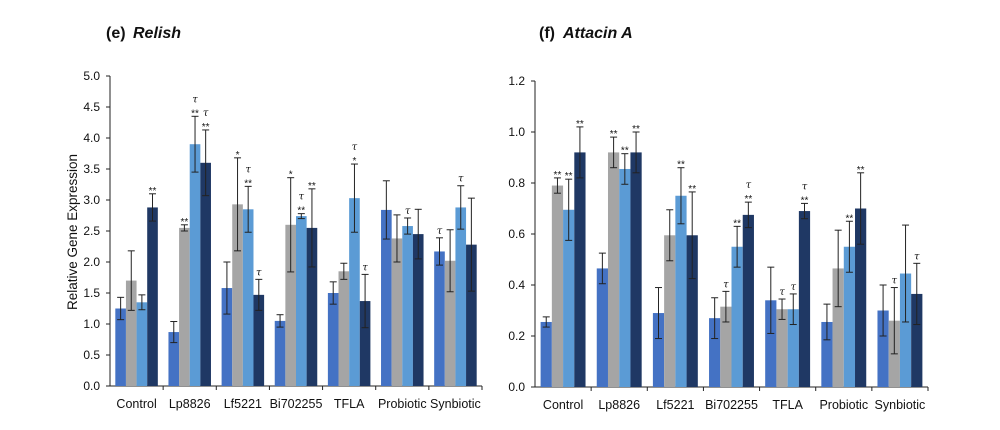 The width and height of the screenshot is (1000, 430). I want to click on y-tick-label: 0.6, so click(516, 234).